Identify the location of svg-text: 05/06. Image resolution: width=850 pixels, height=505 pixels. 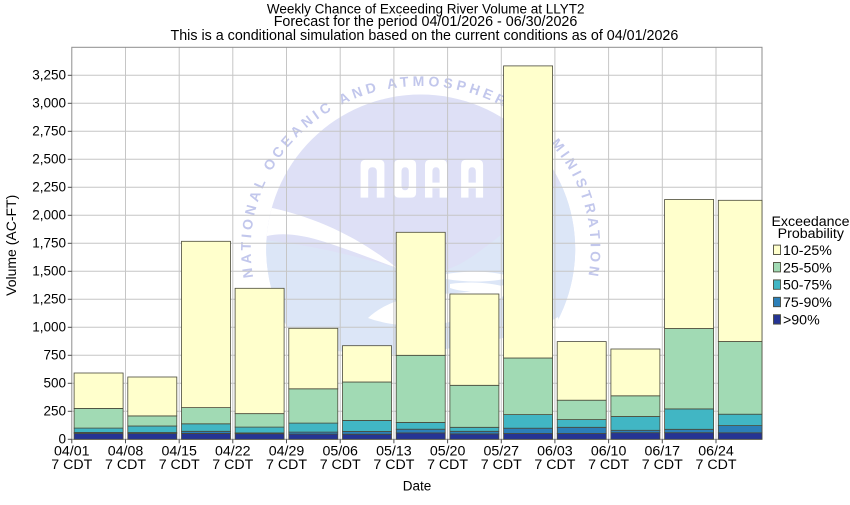
(340, 451).